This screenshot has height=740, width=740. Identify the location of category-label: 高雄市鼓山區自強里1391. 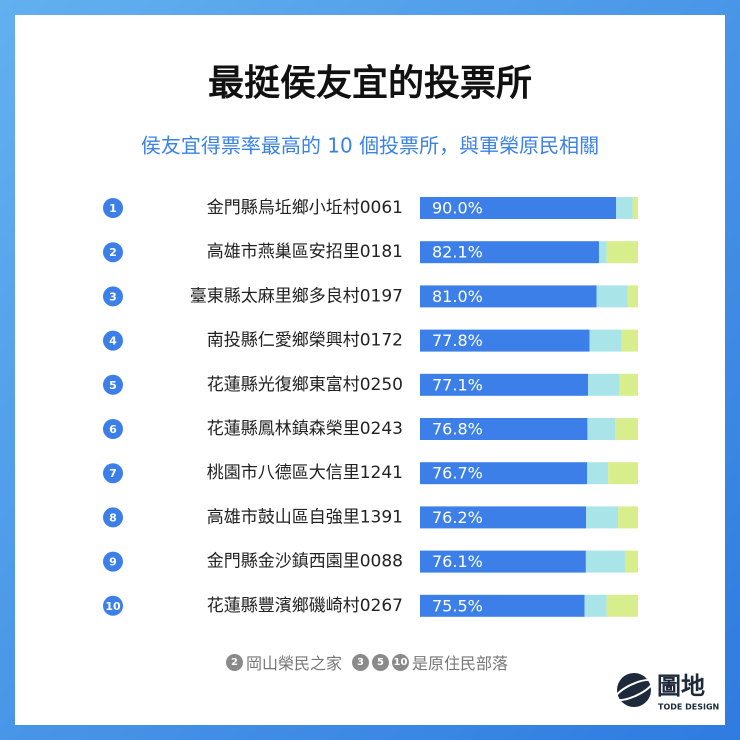
(305, 517).